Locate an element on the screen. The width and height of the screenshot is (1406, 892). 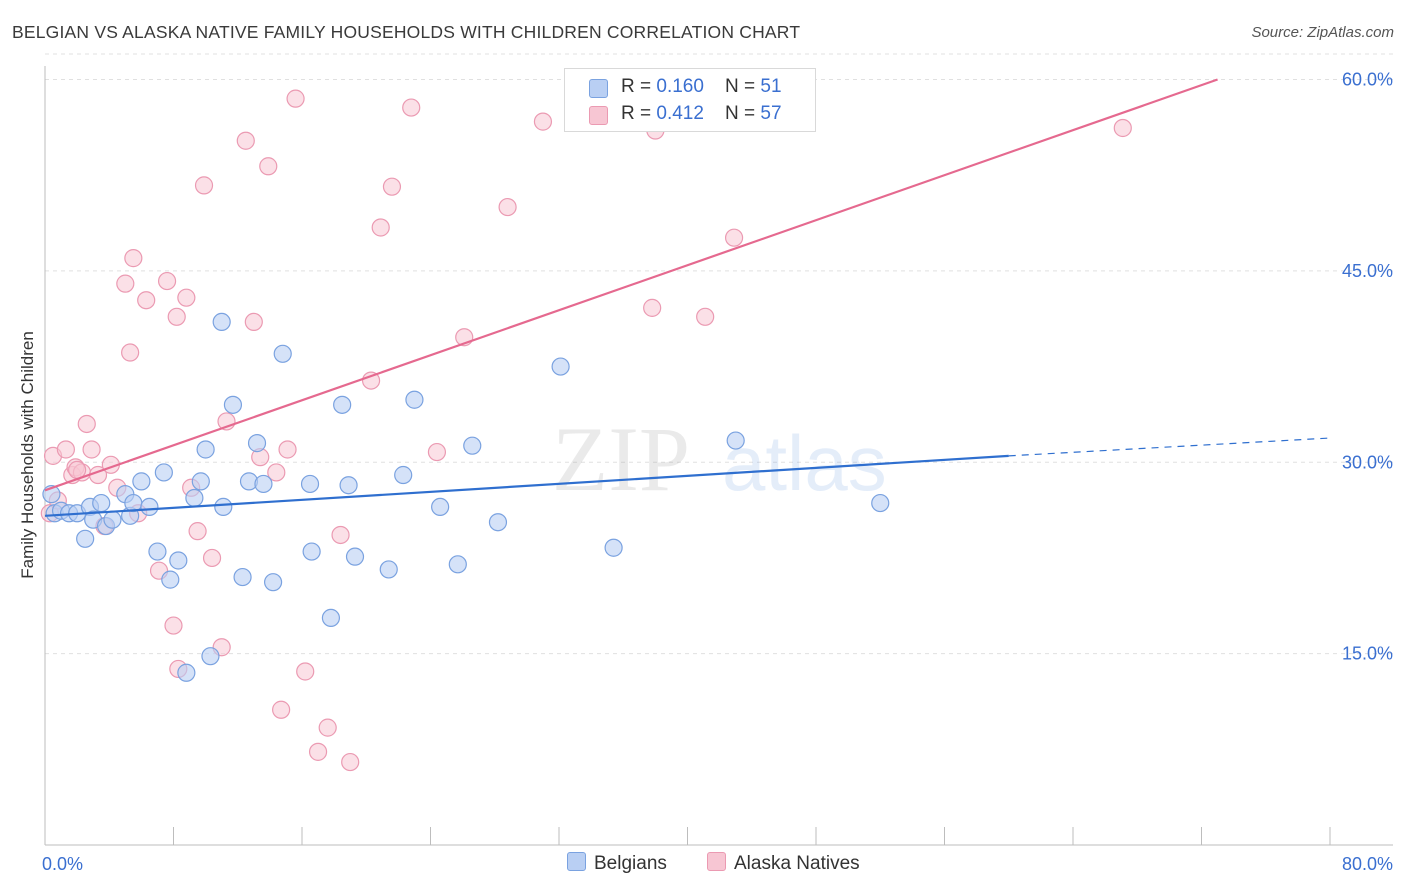
bottom-legend-belgians: Belgians is located at coordinates (617, 863).